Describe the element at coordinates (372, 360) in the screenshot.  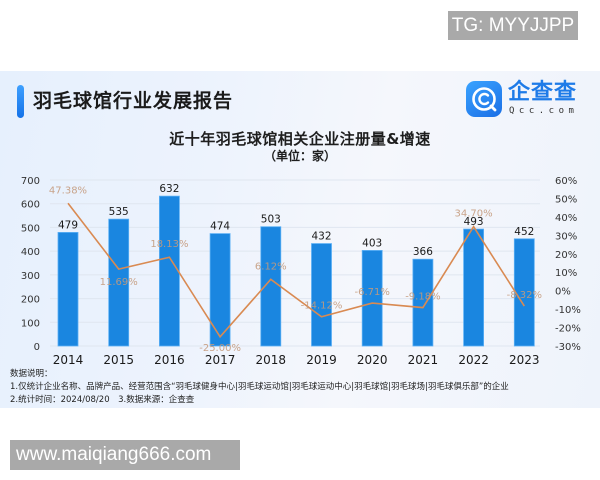
I see `x-axis-tick-label: 2020` at that location.